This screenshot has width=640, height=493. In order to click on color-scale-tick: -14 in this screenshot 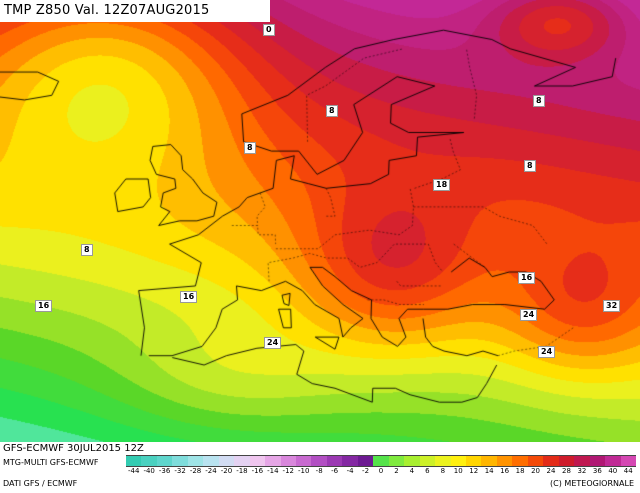, I will do `click(273, 471)`.